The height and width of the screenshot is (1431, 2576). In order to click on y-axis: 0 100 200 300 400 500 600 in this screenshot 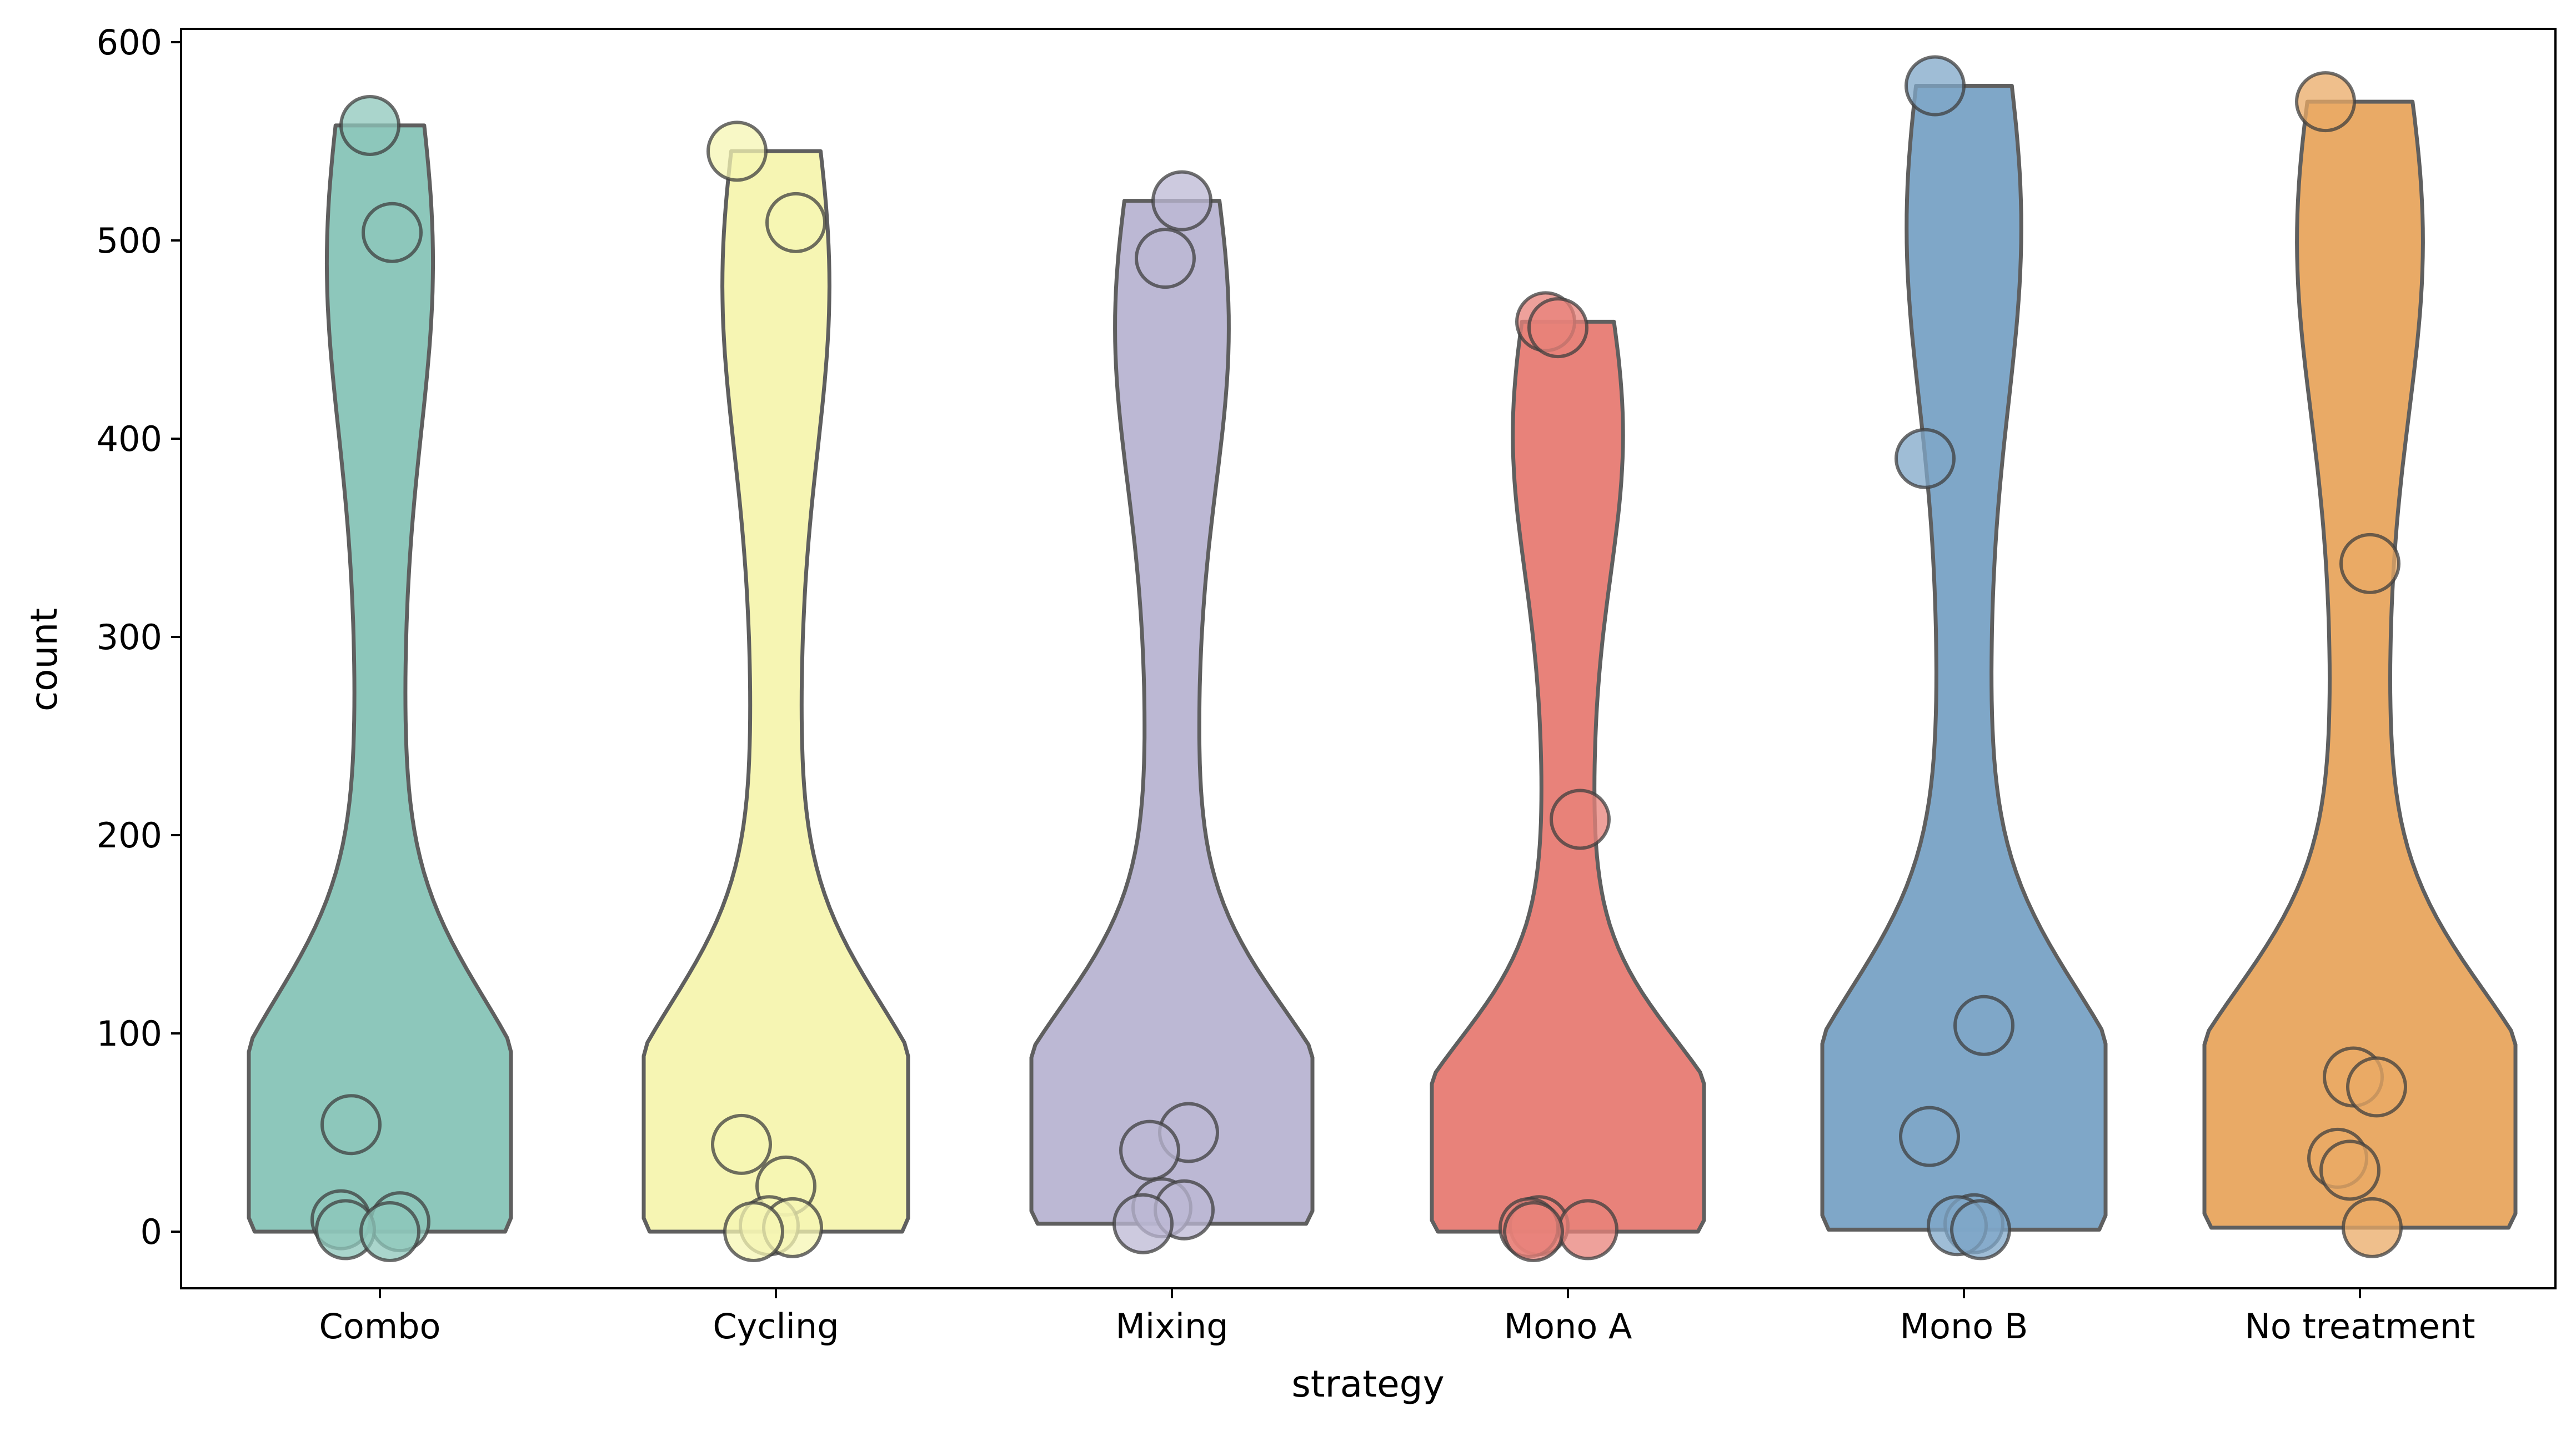, I will do `click(139, 637)`.